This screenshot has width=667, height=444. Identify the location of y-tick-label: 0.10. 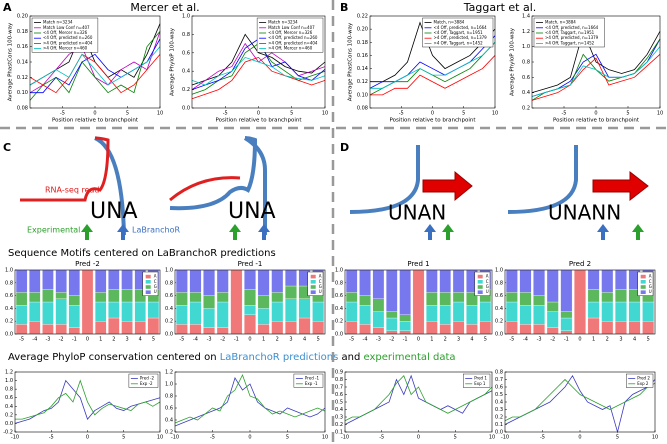
(362, 95).